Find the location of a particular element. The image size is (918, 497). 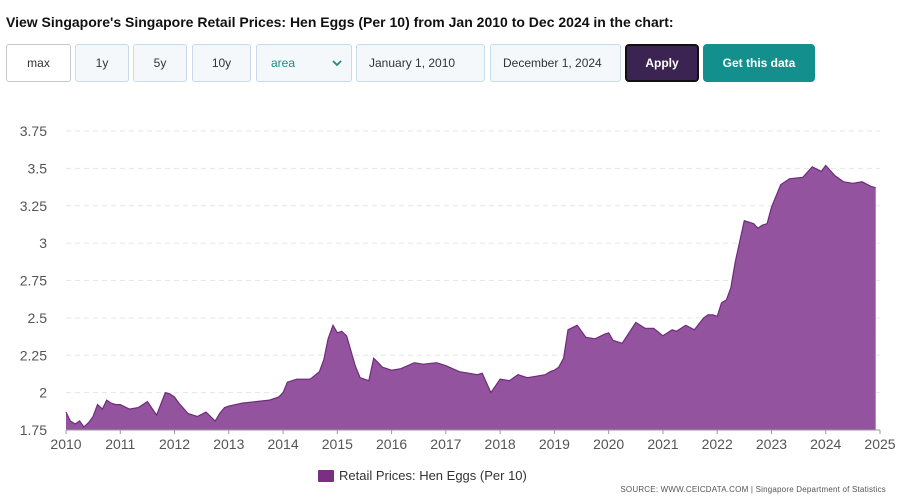

x-tick-label: 2014 is located at coordinates (282, 444).